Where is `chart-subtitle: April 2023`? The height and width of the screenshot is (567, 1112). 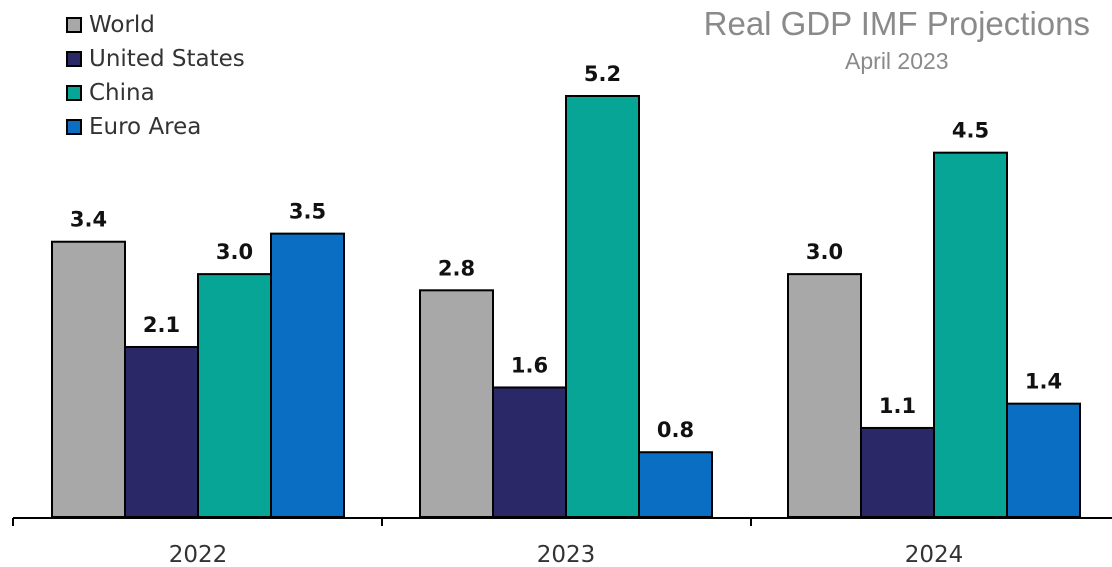 chart-subtitle: April 2023 is located at coordinates (897, 61).